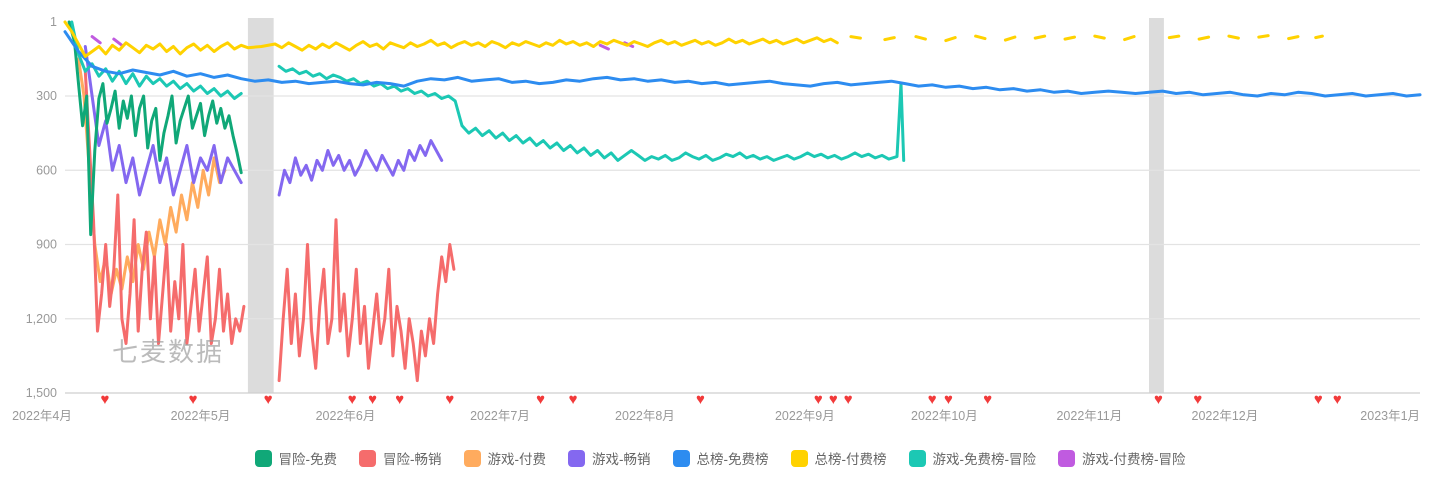 This screenshot has height=500, width=1440. What do you see at coordinates (1225, 416) in the screenshot?
I see `x-tick-label: 2022年12月` at bounding box center [1225, 416].